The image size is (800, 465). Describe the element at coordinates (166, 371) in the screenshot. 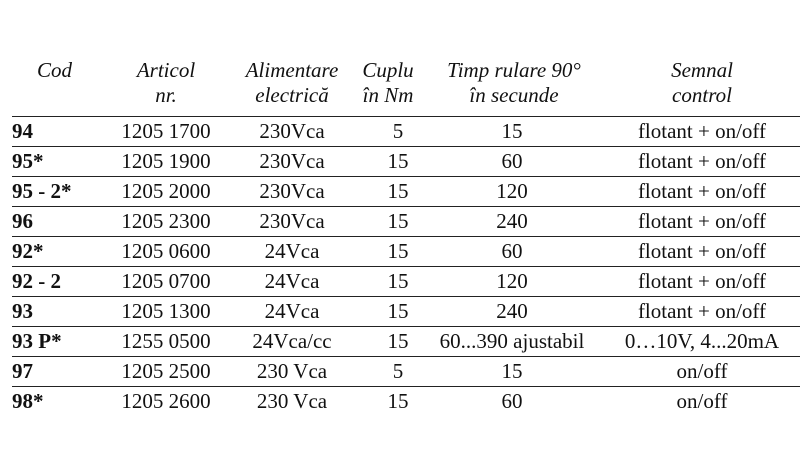

I see `cell-articol: 1205 2500` at that location.